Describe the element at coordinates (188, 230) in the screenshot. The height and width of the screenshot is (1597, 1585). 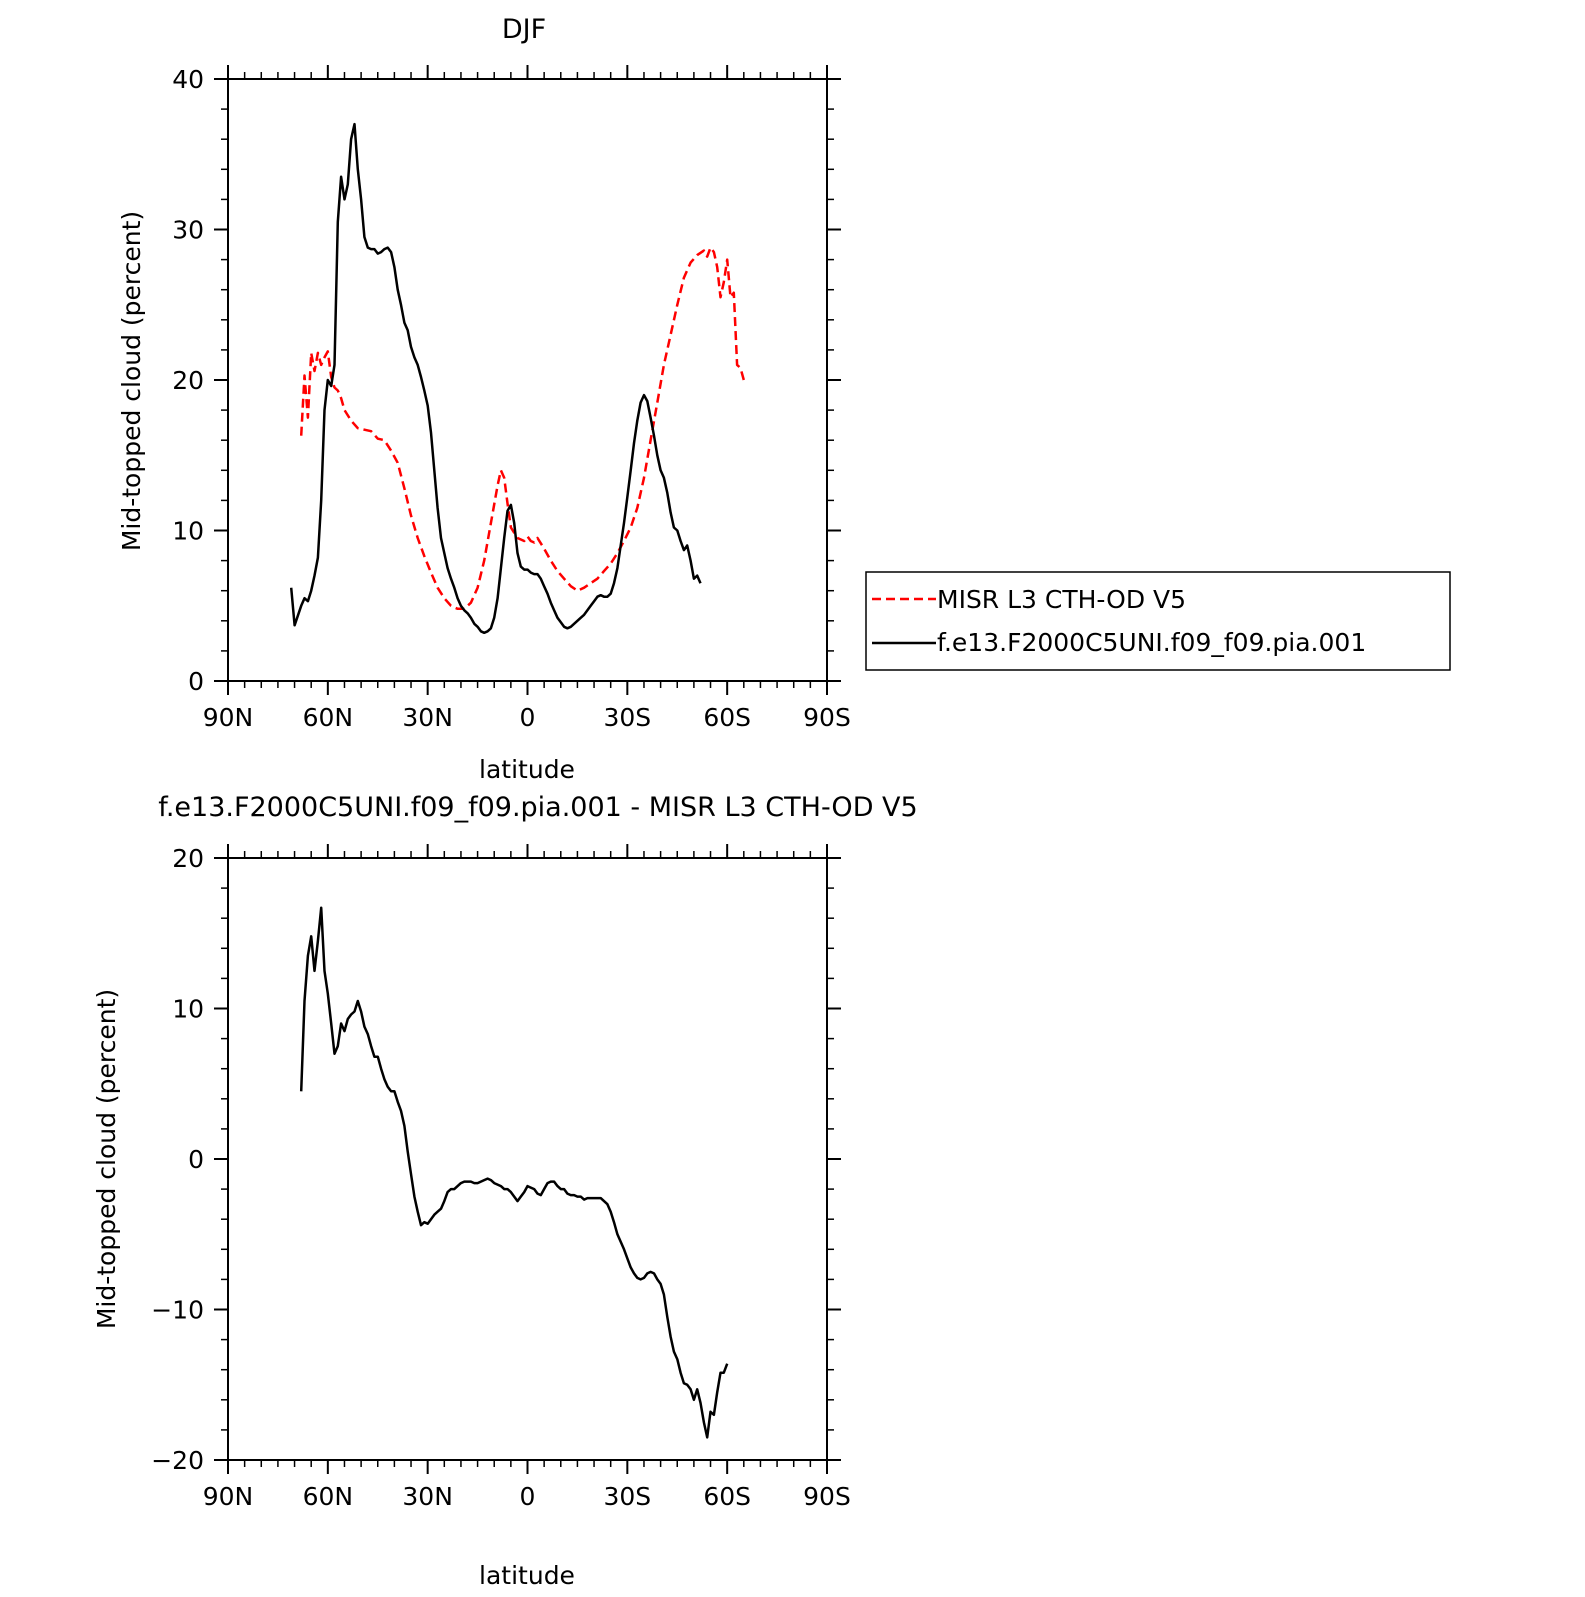
I see `top-ytick-label: 30` at that location.